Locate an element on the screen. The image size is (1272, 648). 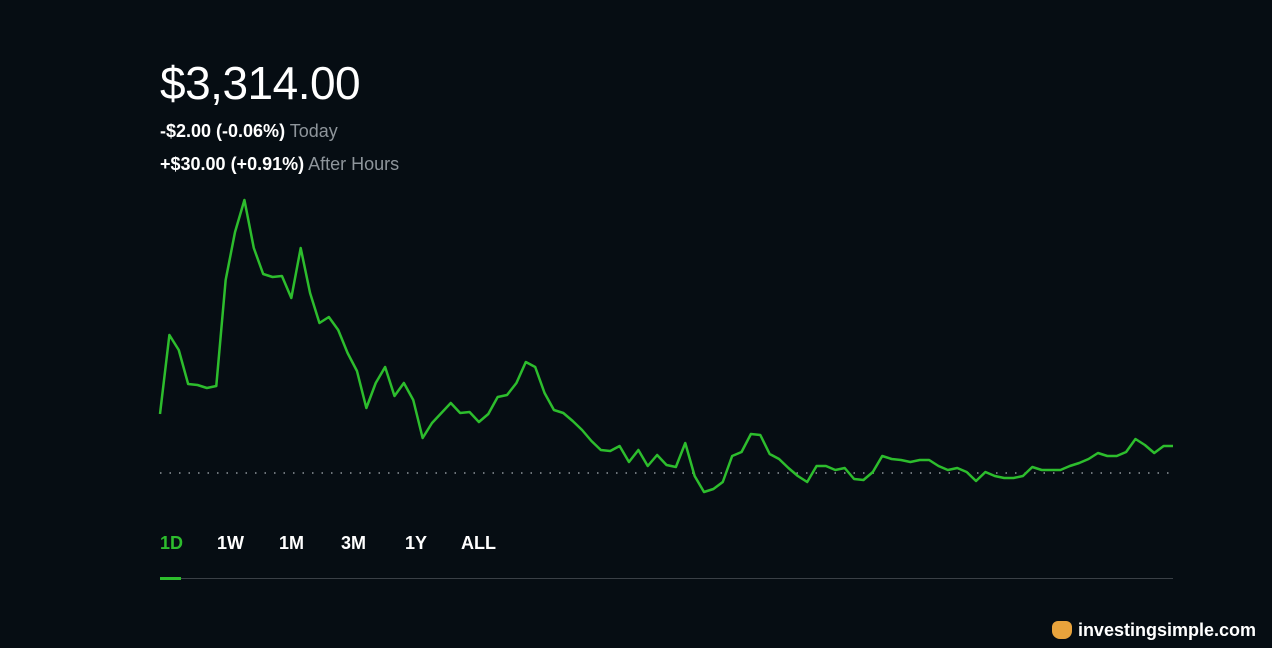
today-change: -$2.00 (-0.06%) Today is located at coordinates (249, 131).